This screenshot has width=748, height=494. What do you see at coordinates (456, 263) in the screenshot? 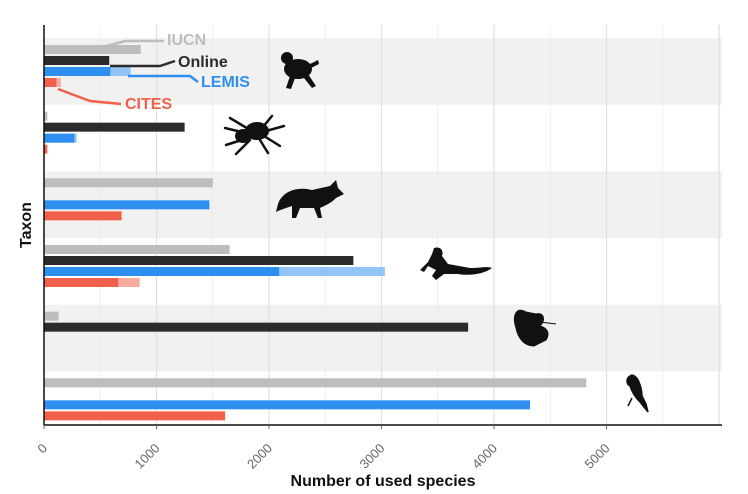
I see `lizard-silhouette-icon` at bounding box center [456, 263].